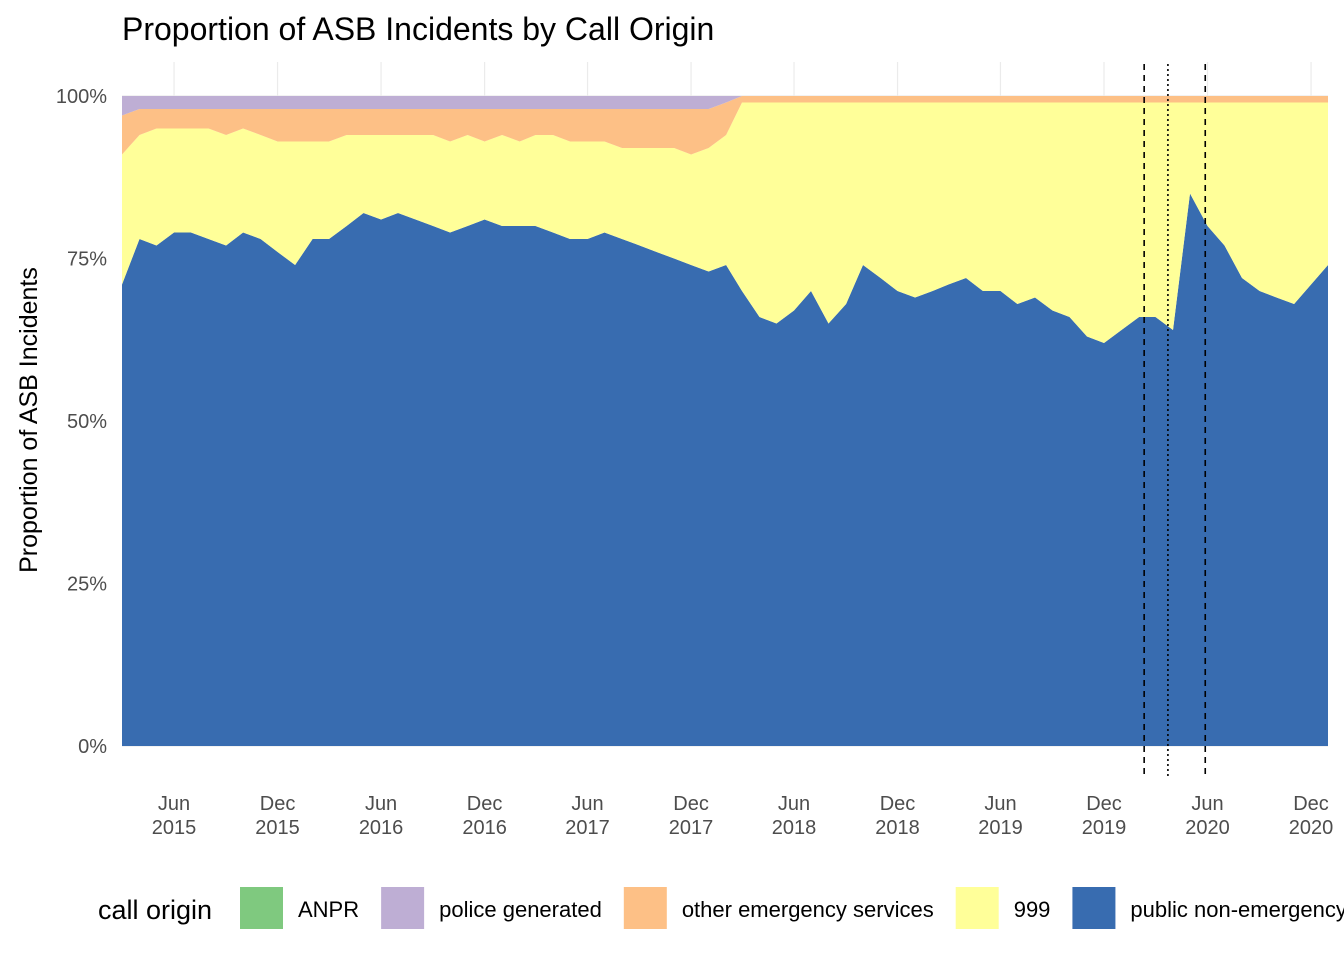 The height and width of the screenshot is (960, 1344). I want to click on x-tick-label: Jun 2017, so click(587, 816).